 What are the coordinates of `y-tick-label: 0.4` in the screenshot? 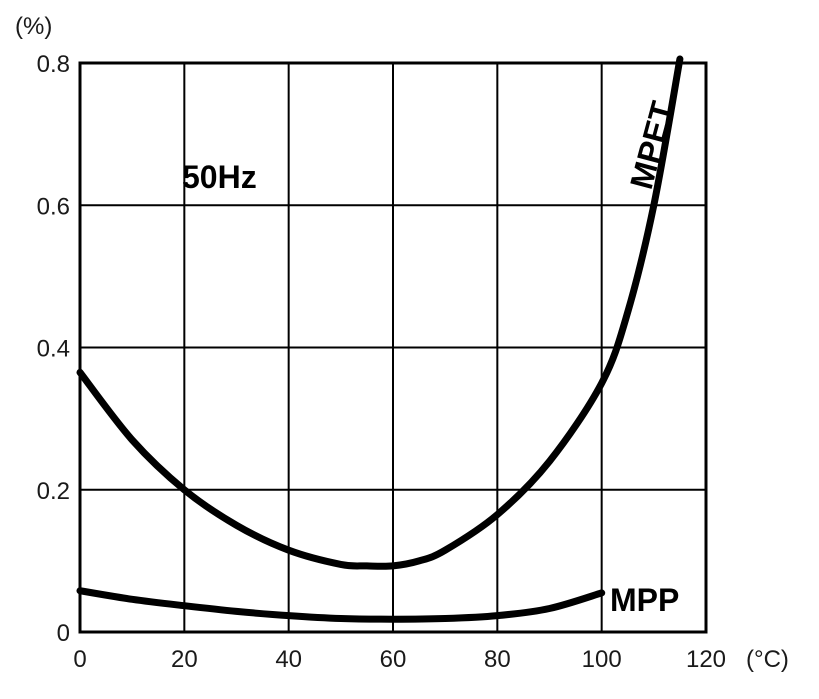 It's located at (53, 349).